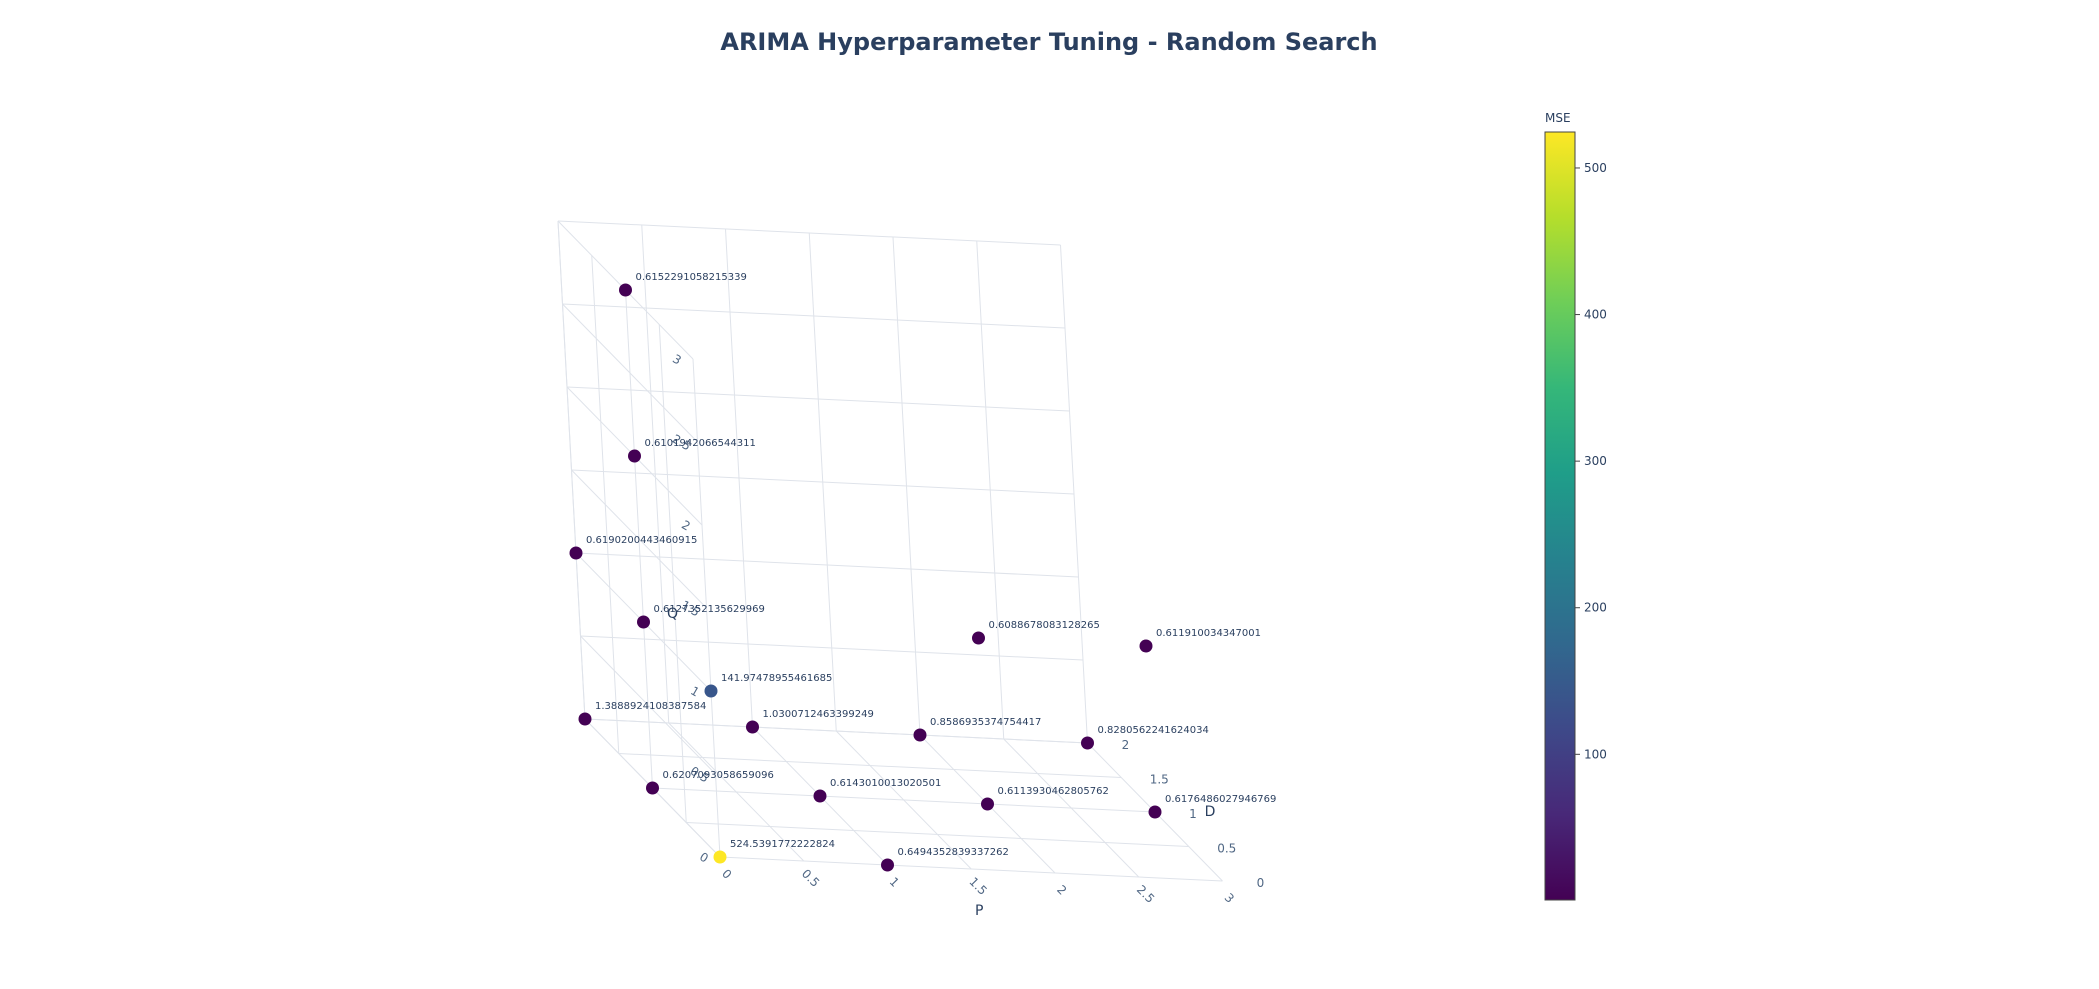  Describe the element at coordinates (718, 775) in the screenshot. I see `data-point-label: 0.6207093058659096` at that location.